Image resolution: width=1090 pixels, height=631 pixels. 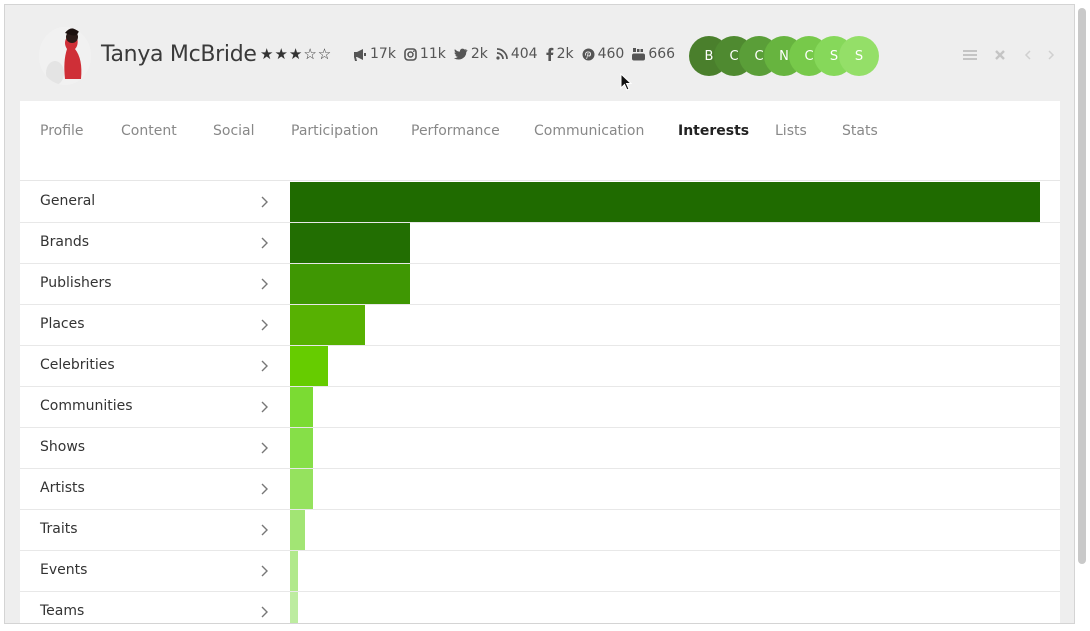 I want to click on interest-category-label: Celebrities, so click(x=77, y=365).